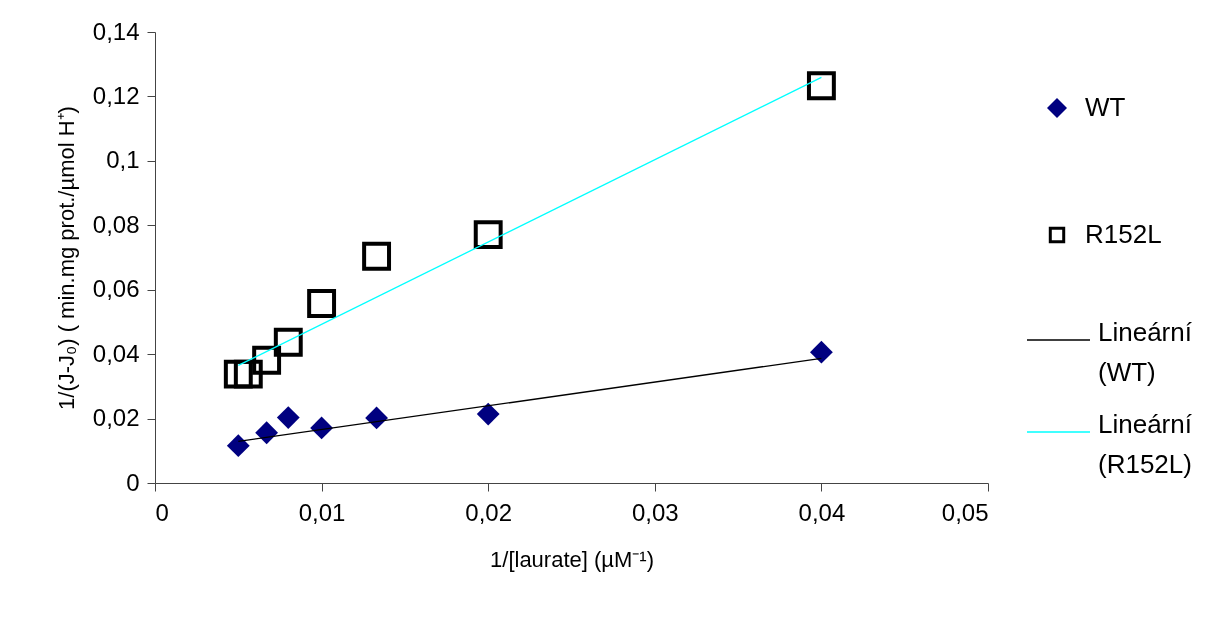 Image resolution: width=1226 pixels, height=637 pixels. Describe the element at coordinates (822, 512) in the screenshot. I see `x-tick-label: 0,04` at that location.